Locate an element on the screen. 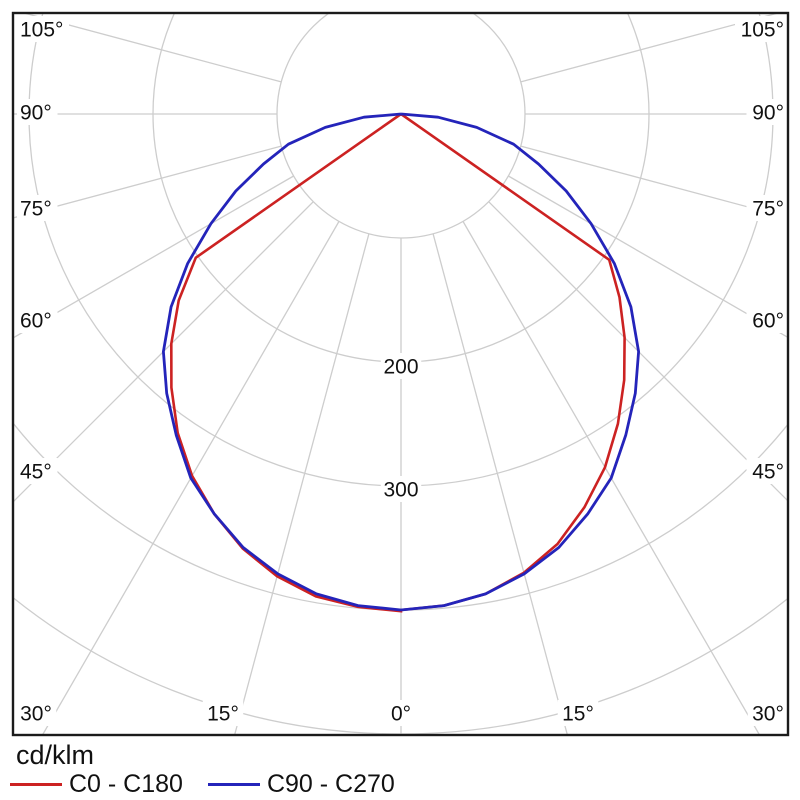 Image resolution: width=800 pixels, height=800 pixels. angle-label-right-75°-bg is located at coordinates (766, 208).